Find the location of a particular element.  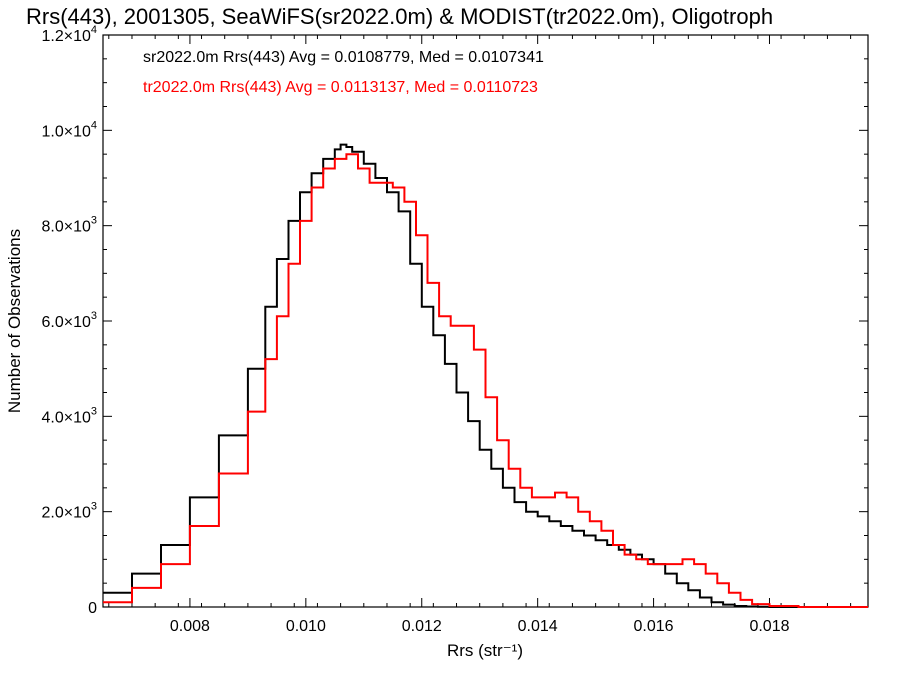

y-tick-label: 2.0×10³ is located at coordinates (69, 511).